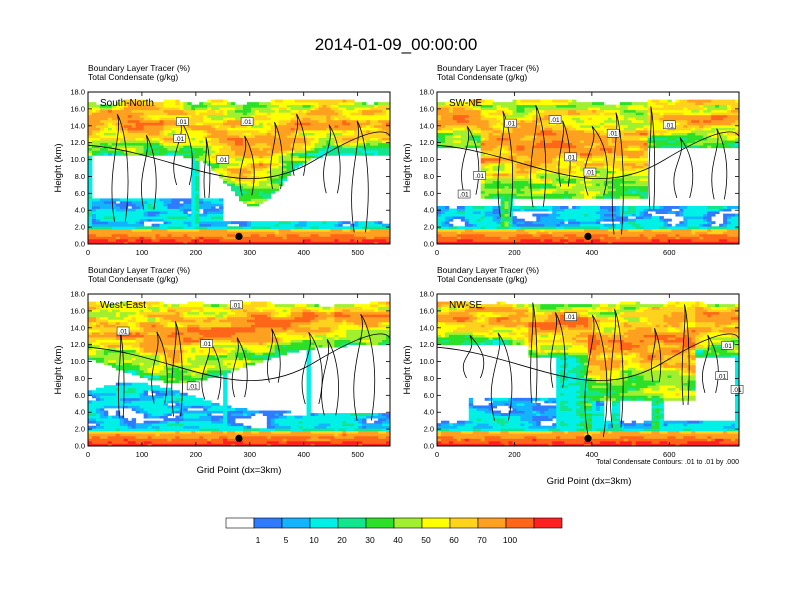 Image resolution: width=792 pixels, height=612 pixels. Describe the element at coordinates (239, 168) in the screenshot. I see `panel-frame` at that location.